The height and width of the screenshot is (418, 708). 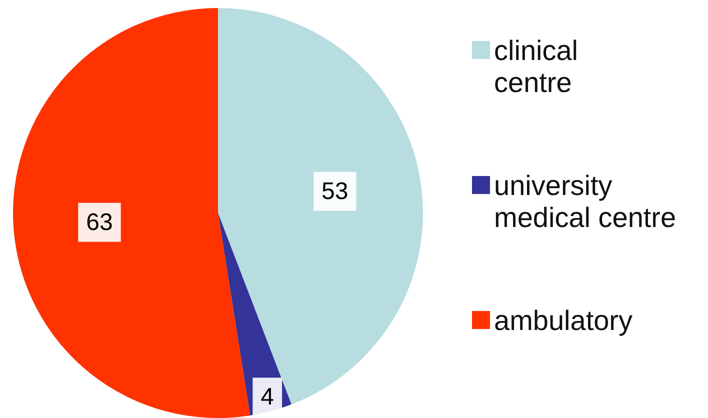 What do you see at coordinates (585, 201) in the screenshot?
I see `legend-label: university medical centre` at bounding box center [585, 201].